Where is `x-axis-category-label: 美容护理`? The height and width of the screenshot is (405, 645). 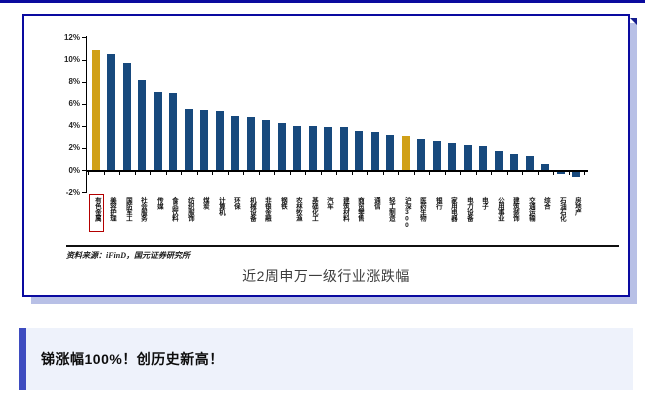 x-axis-category-label: 美容护理 is located at coordinates (112, 209).